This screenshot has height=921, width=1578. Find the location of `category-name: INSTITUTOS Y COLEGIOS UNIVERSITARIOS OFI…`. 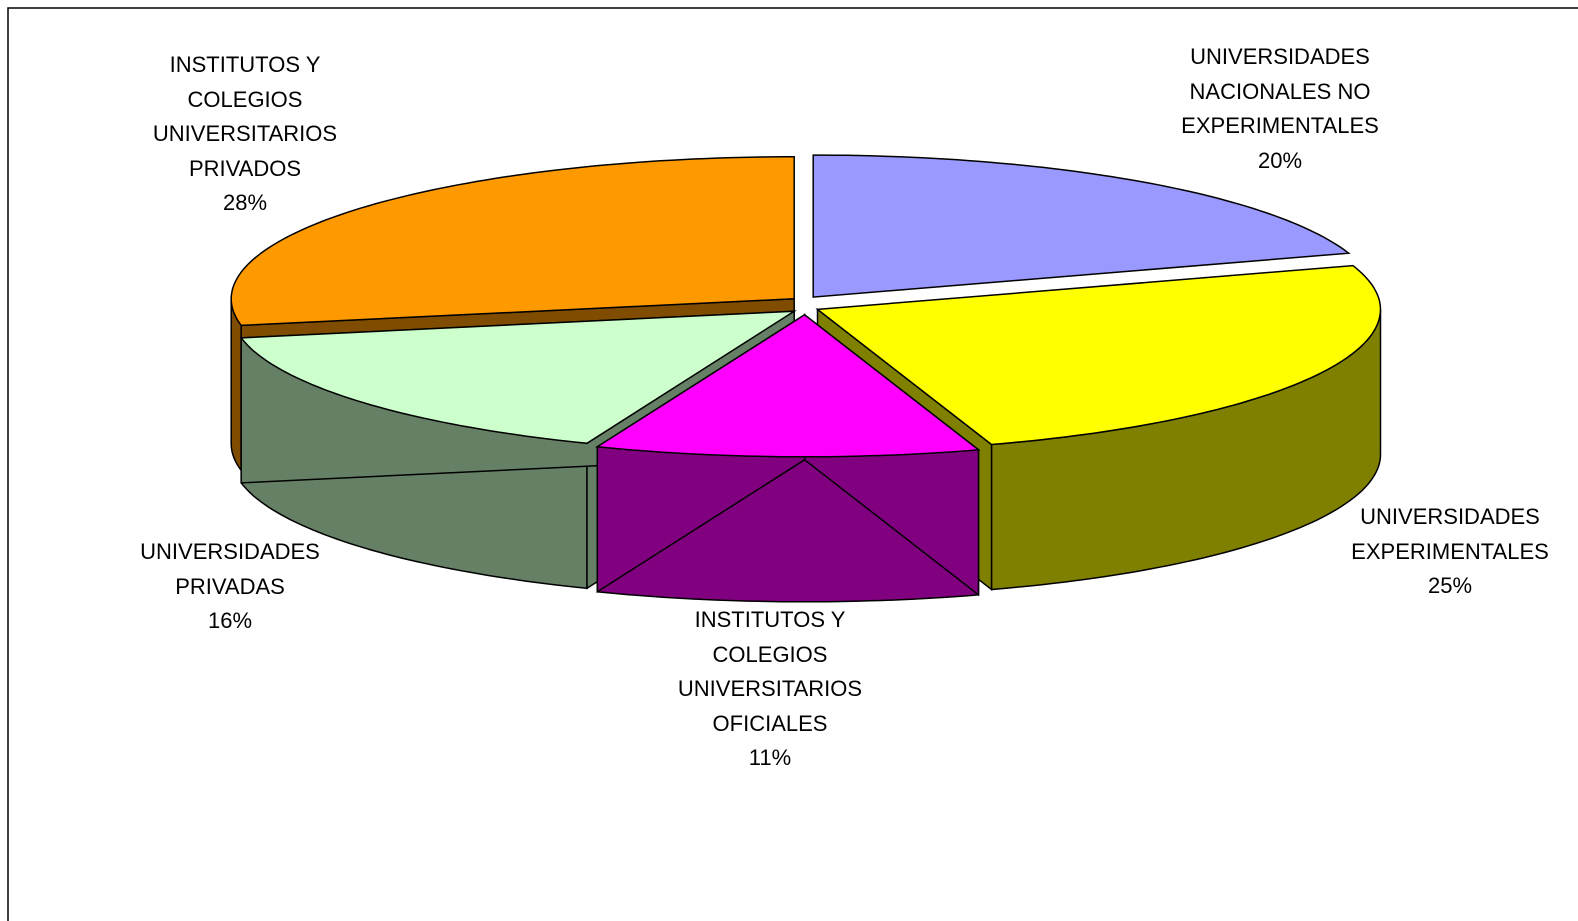

category-name: INSTITUTOS Y COLEGIOS UNIVERSITARIOS OFI… is located at coordinates (770, 671).